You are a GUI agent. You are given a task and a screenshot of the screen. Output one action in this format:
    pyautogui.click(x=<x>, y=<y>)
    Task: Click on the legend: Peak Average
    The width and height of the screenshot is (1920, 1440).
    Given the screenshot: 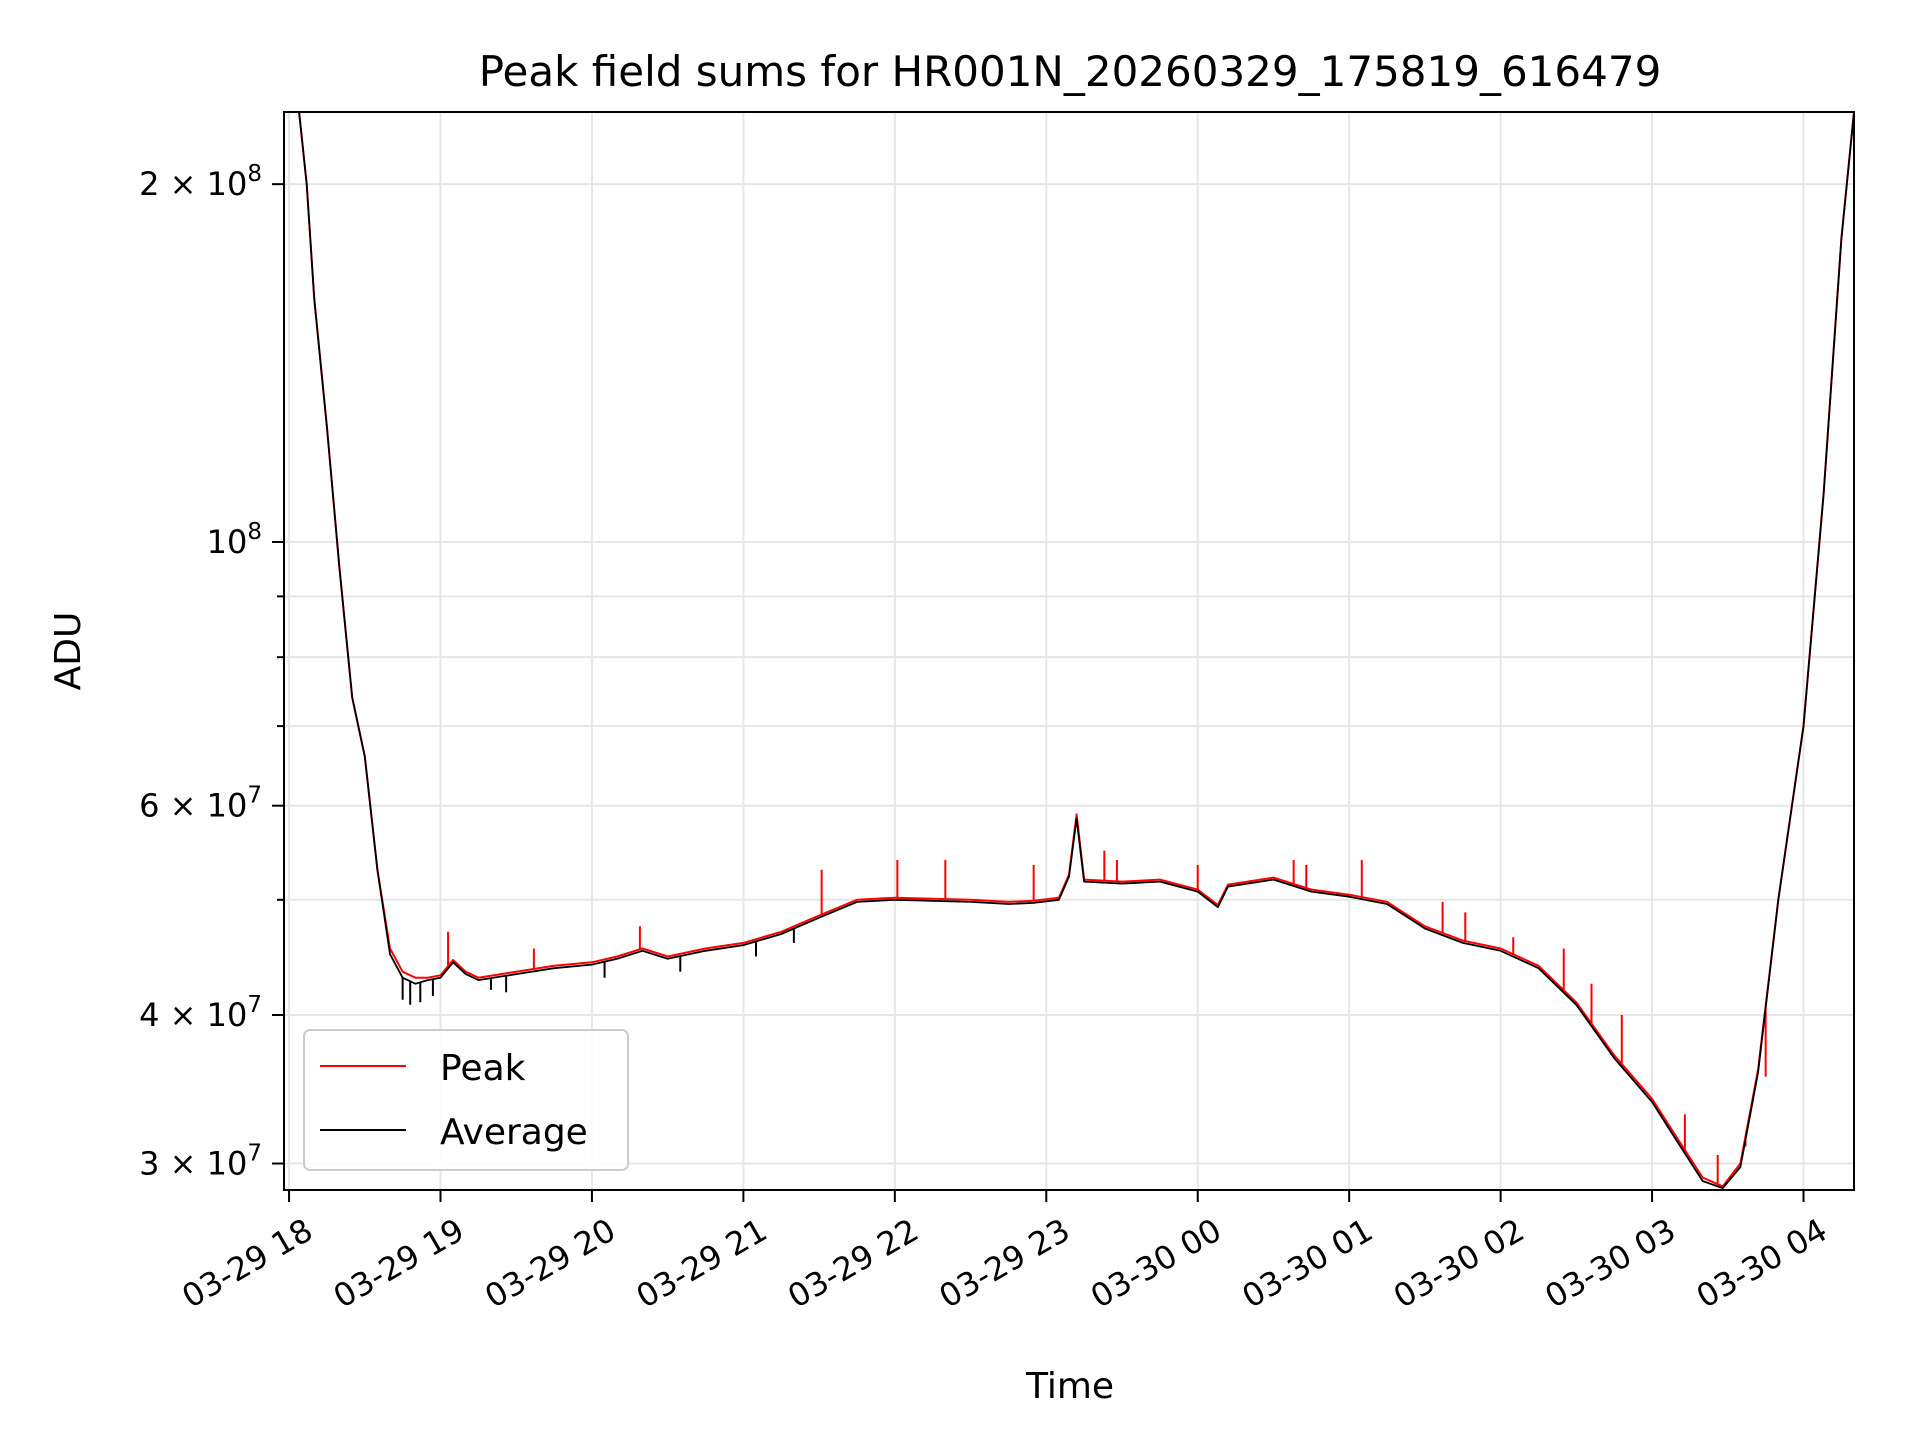 What is the action you would take?
    pyautogui.click(x=466, y=1100)
    